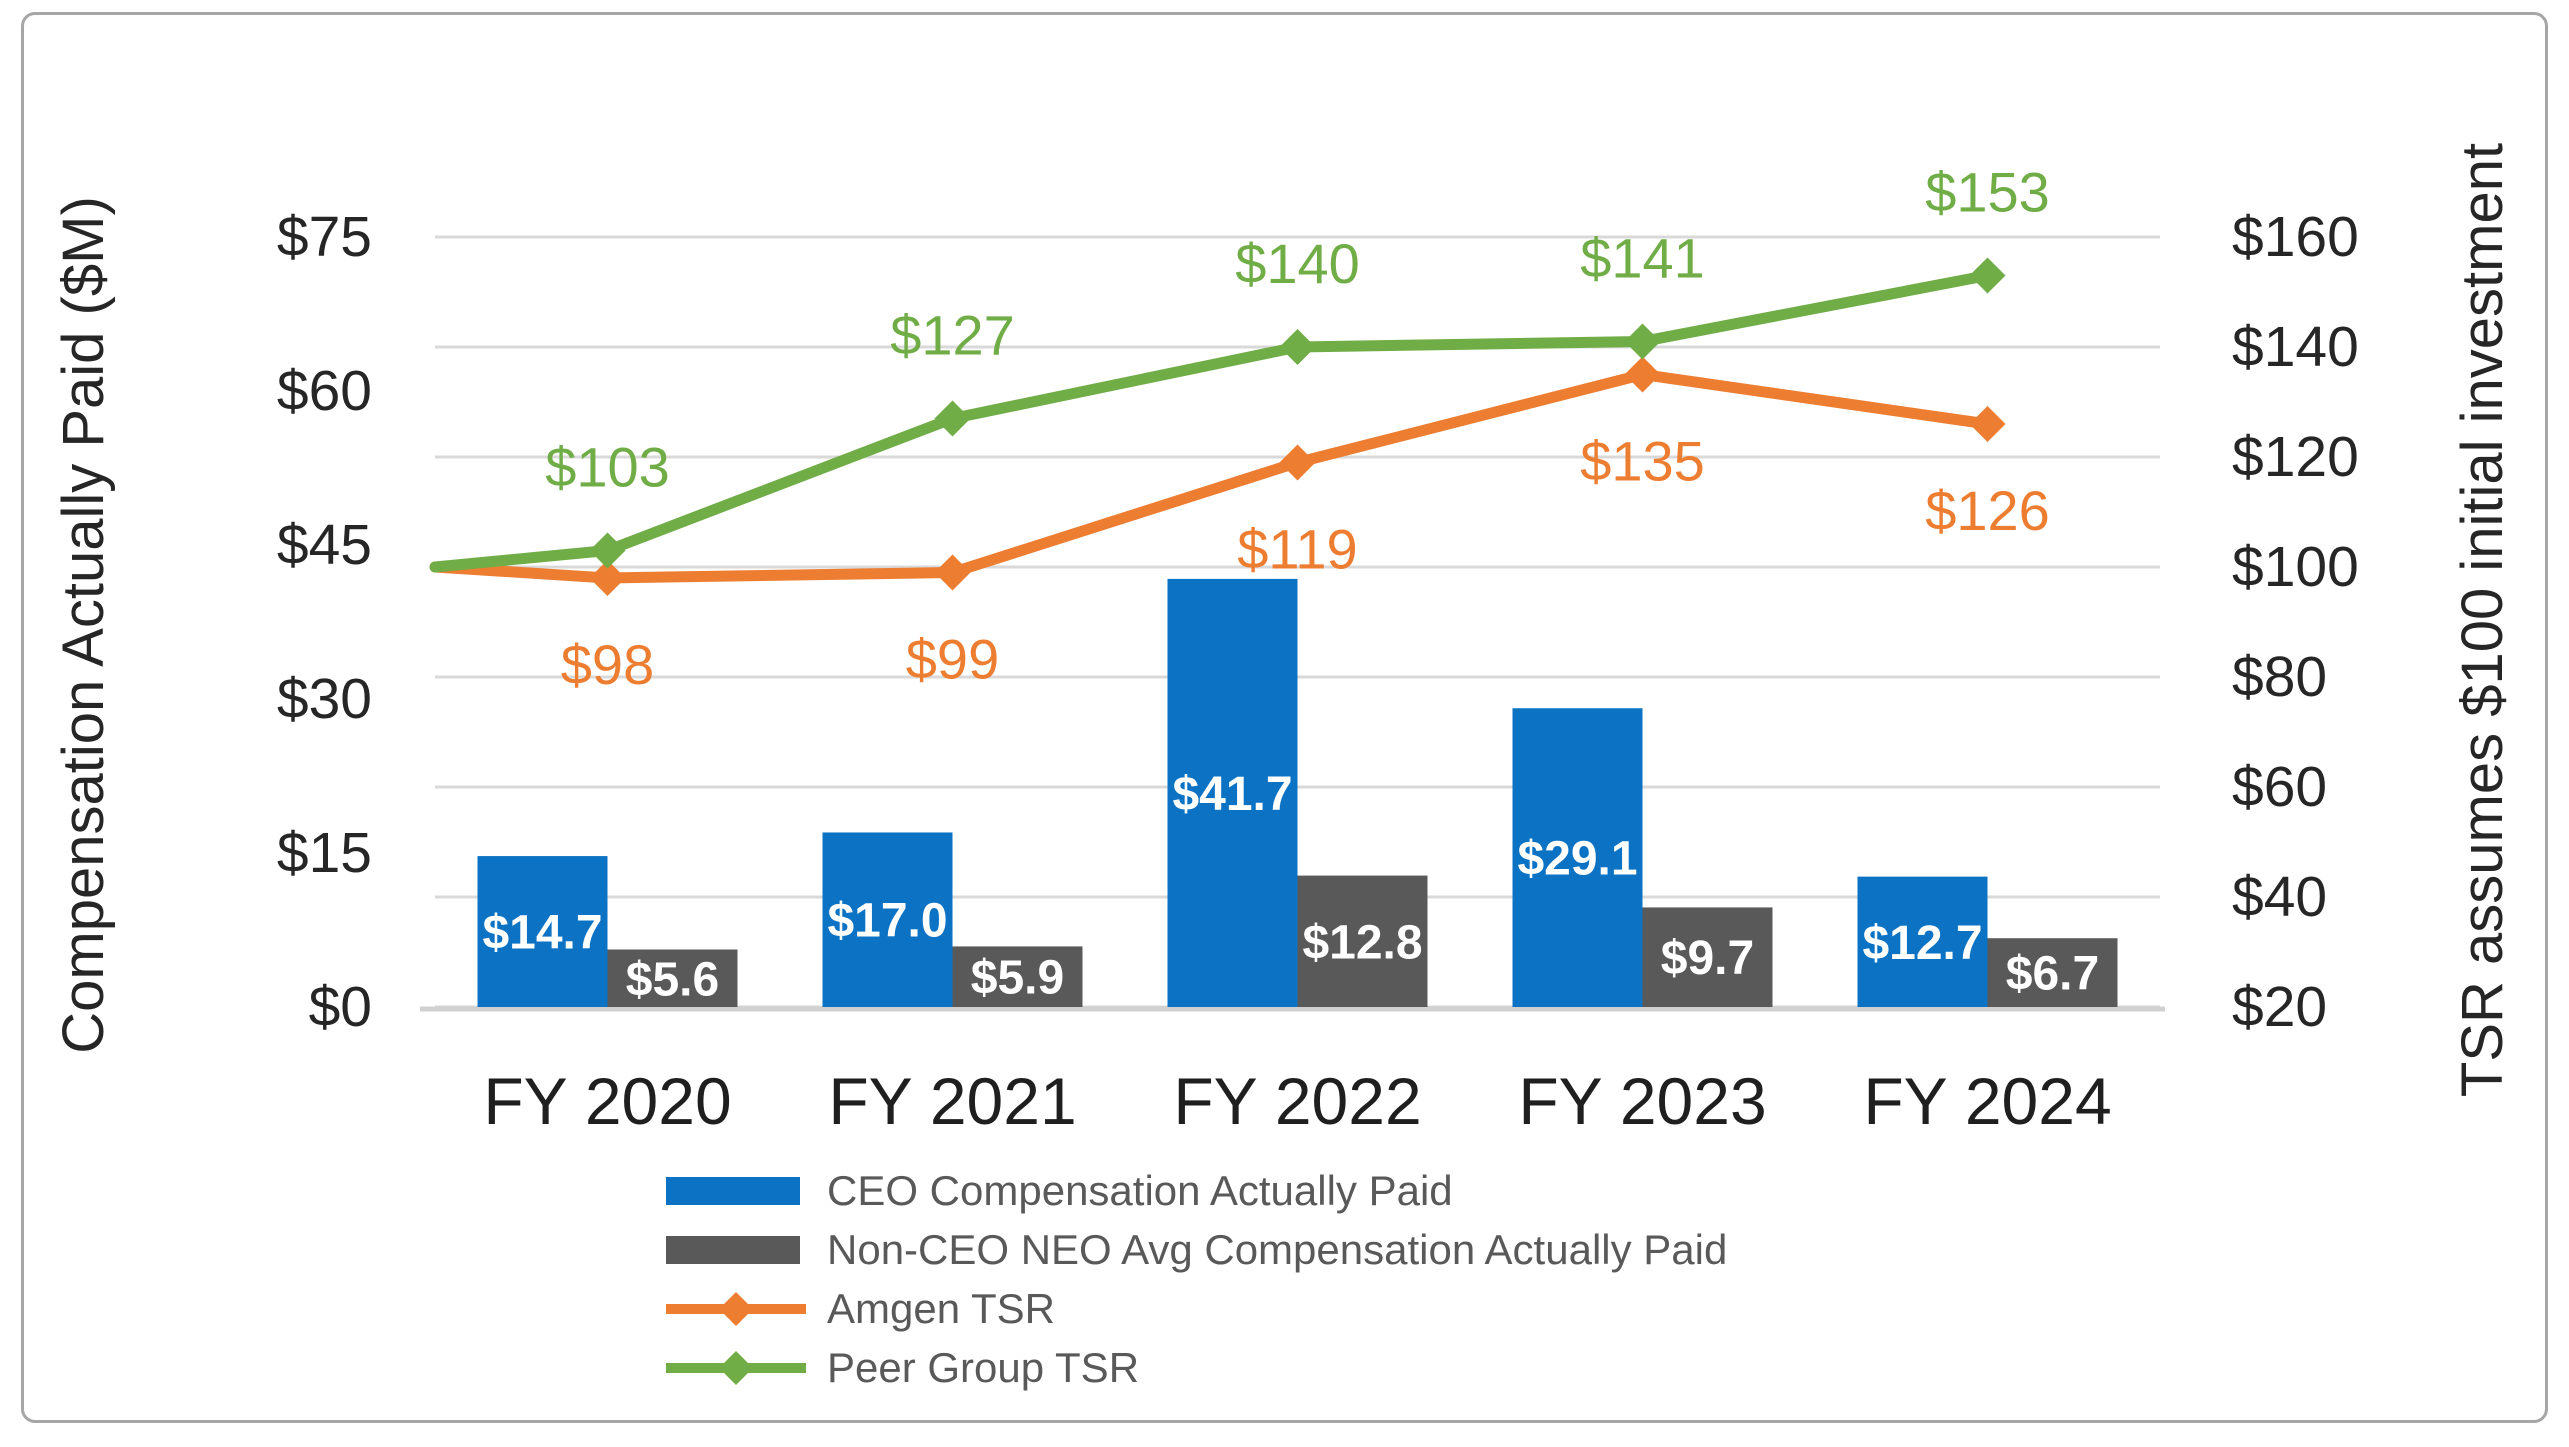 The height and width of the screenshot is (1447, 2569). I want to click on line-label: $153, so click(1987, 192).